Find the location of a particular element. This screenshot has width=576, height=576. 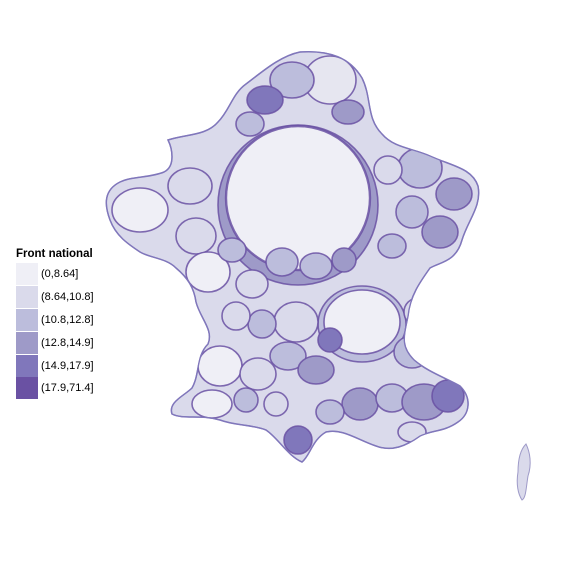

legend-title: Front national is located at coordinates (54, 254).